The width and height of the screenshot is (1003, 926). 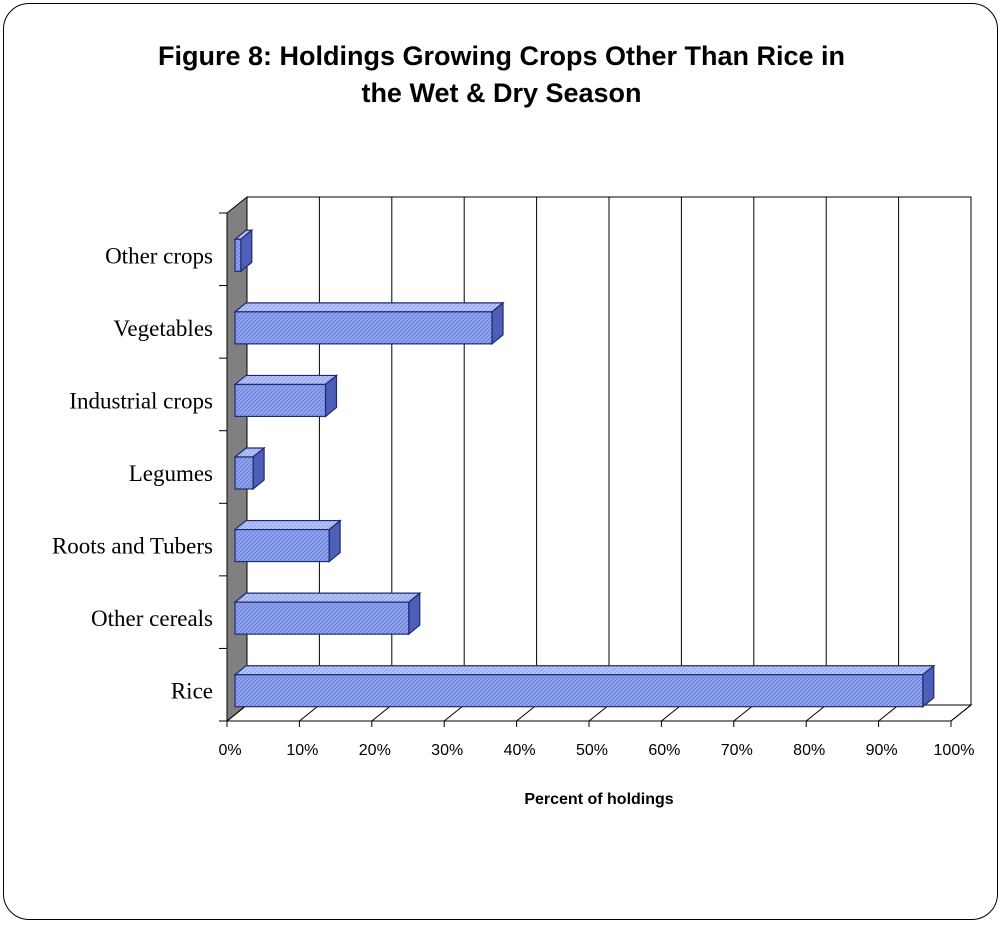 I want to click on category-label: Roots and Tubers, so click(x=132, y=546).